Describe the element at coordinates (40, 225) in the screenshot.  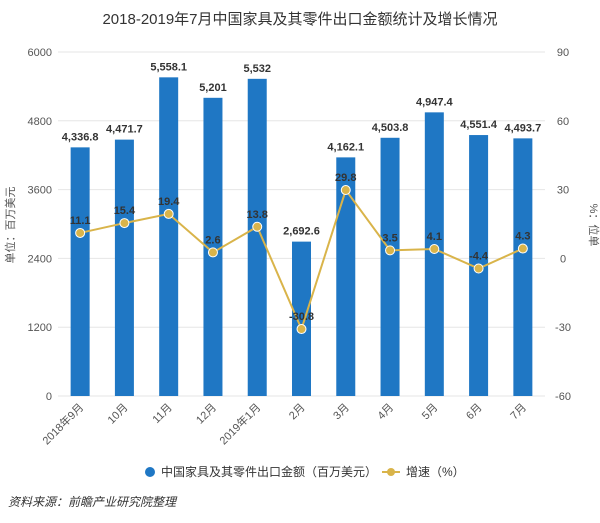
I see `left-axis-ticks: 0 1200 2400 3600 4800 6000` at that location.